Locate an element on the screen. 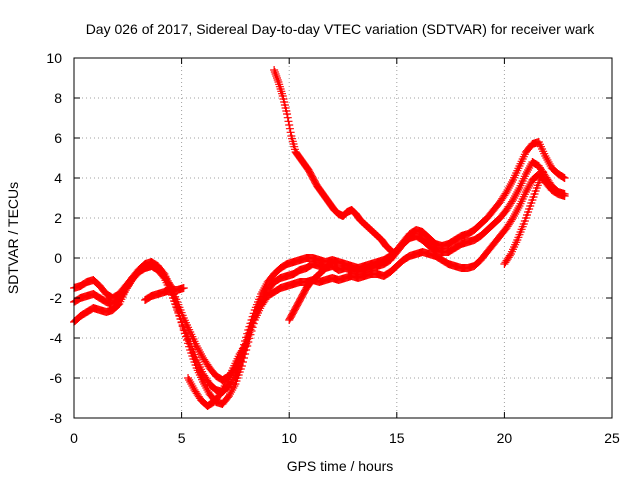 The width and height of the screenshot is (640, 480). x-tick-label: 5 is located at coordinates (182, 438).